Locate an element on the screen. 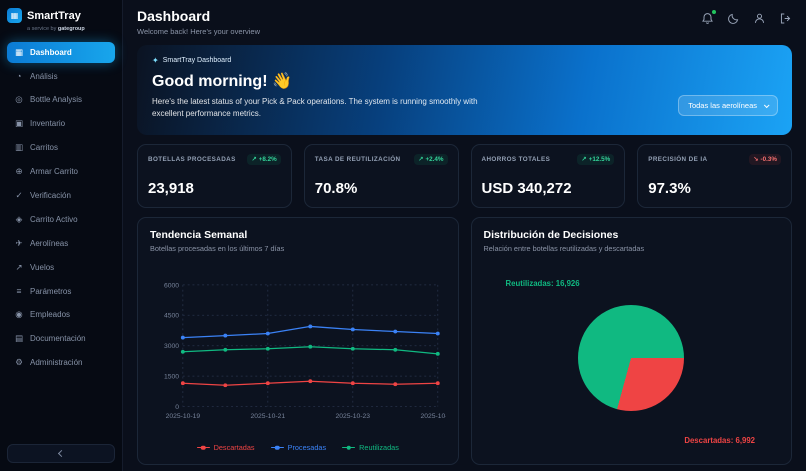 The image size is (806, 471). active-cart-icon: ◈ is located at coordinates (19, 219).